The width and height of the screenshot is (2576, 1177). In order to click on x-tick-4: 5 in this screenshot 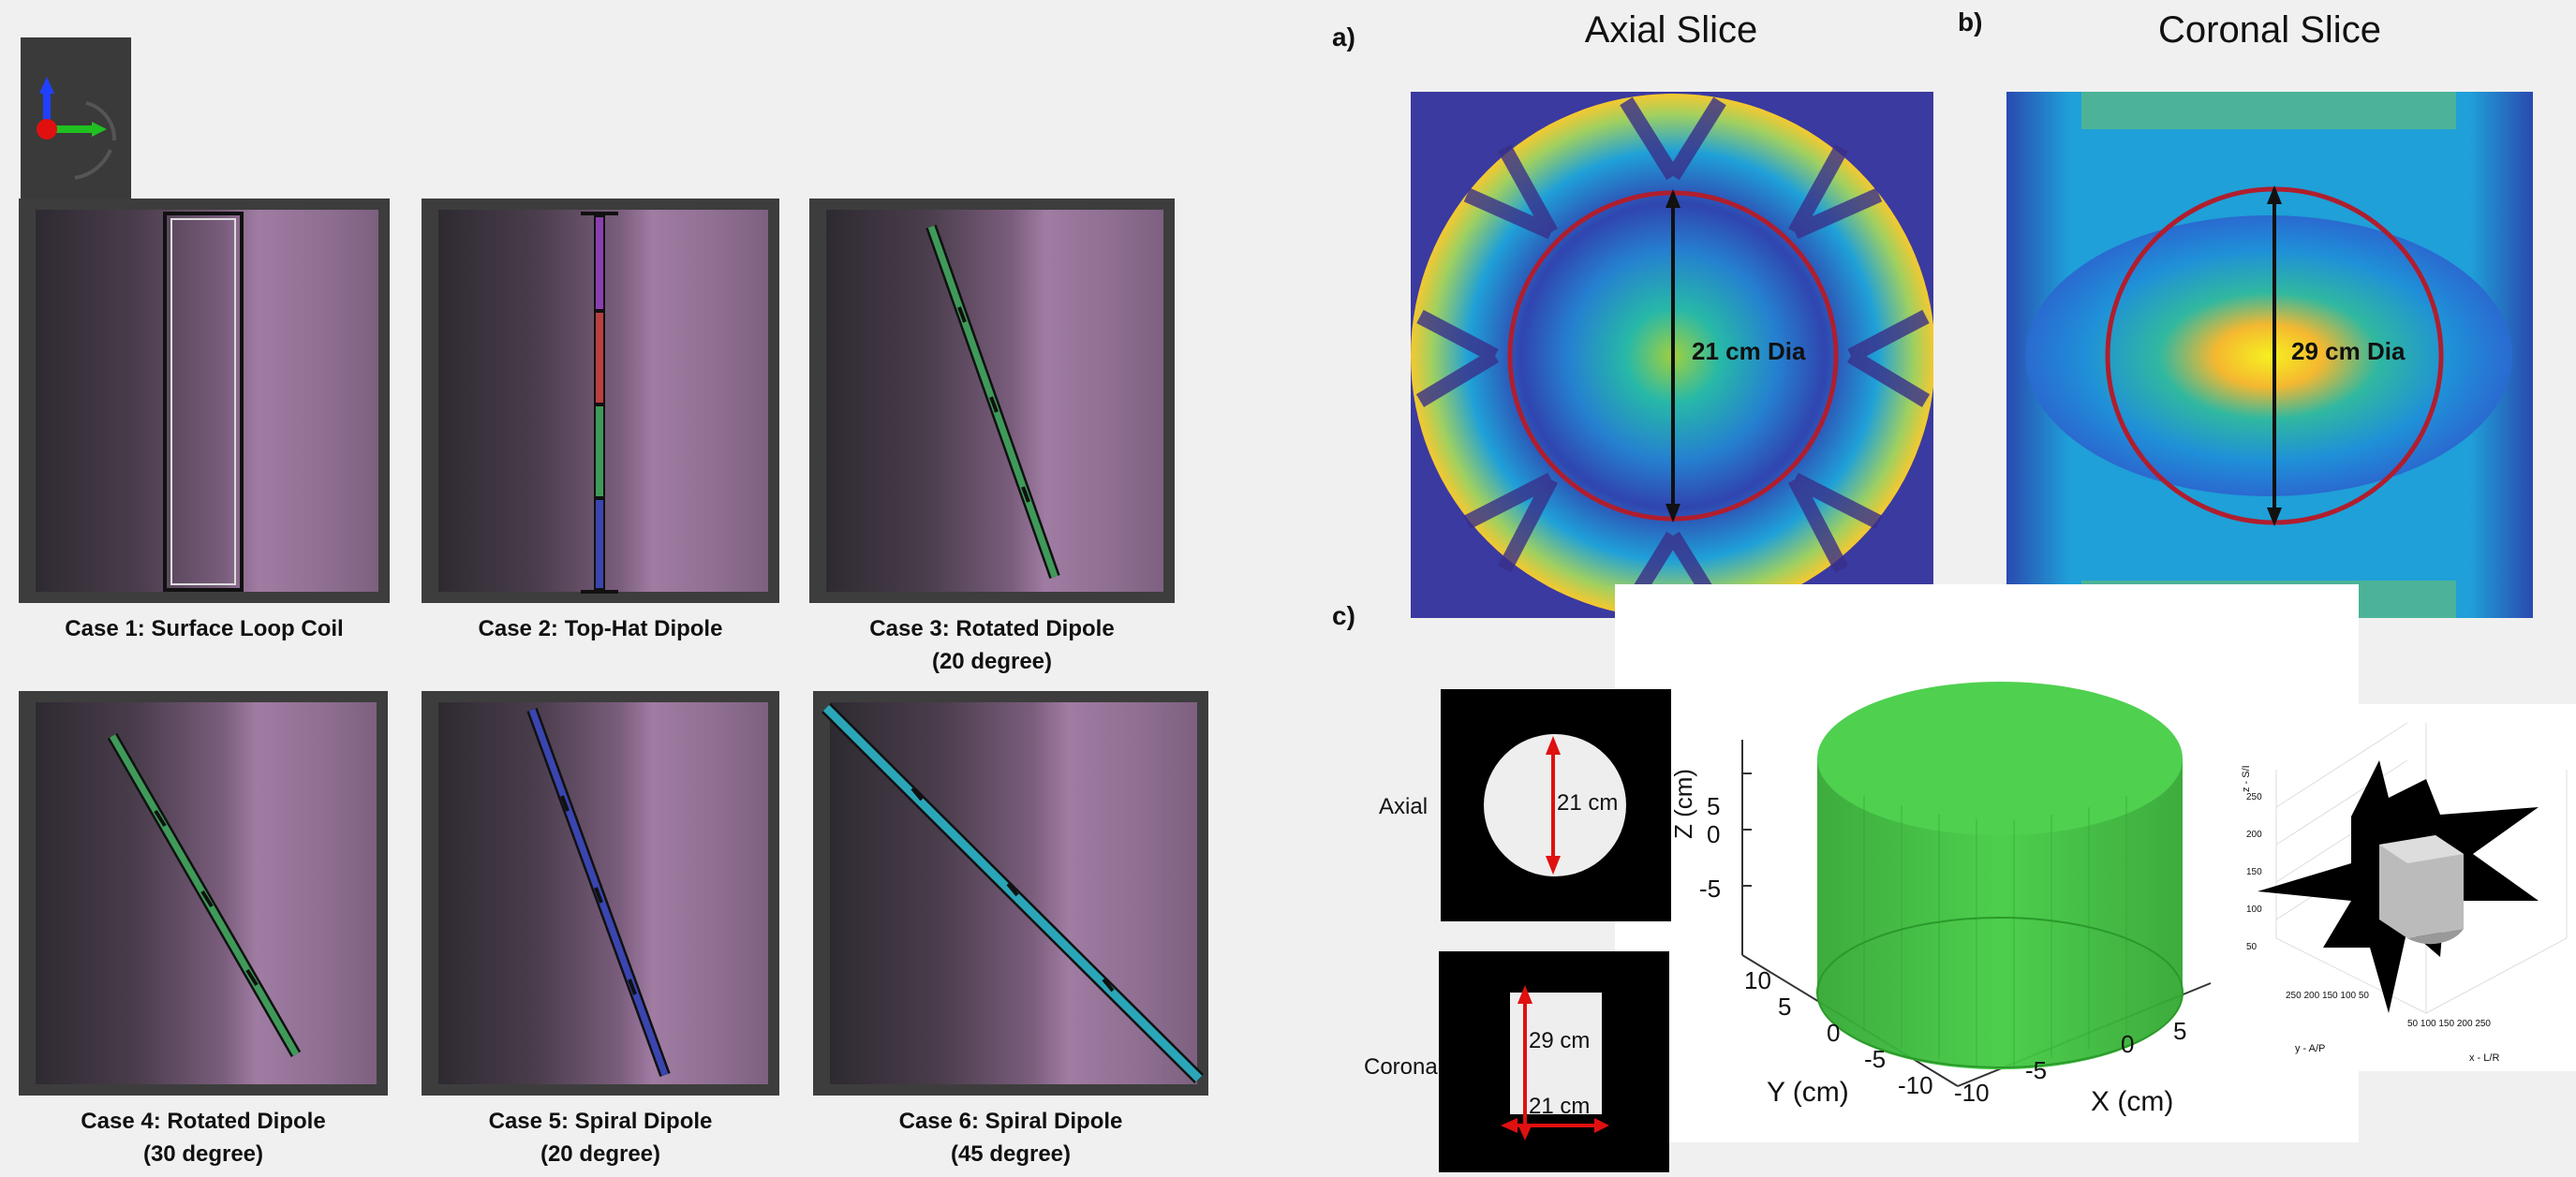, I will do `click(2180, 1031)`.